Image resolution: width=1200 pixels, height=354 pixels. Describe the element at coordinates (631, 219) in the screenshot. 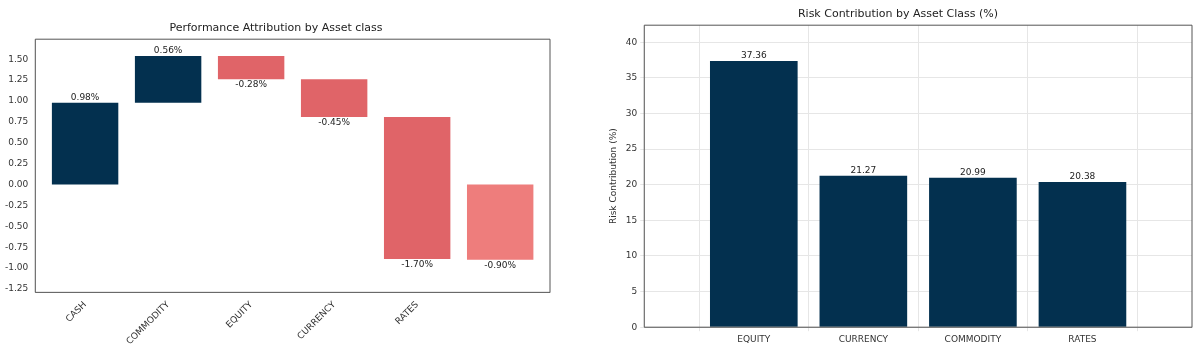

I see `y-tick-label: 15` at that location.